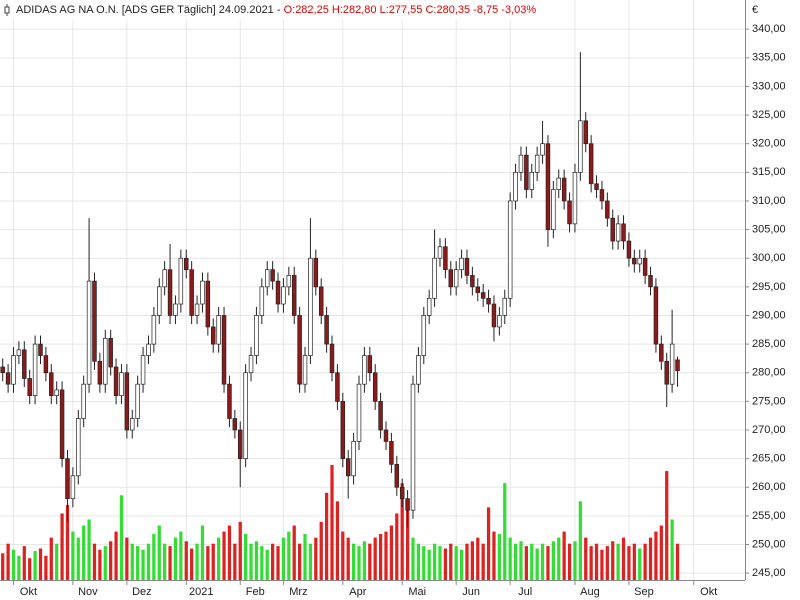 Image resolution: width=800 pixels, height=600 pixels. Describe the element at coordinates (769, 573) in the screenshot. I see `y-tick-label: 245,00` at that location.